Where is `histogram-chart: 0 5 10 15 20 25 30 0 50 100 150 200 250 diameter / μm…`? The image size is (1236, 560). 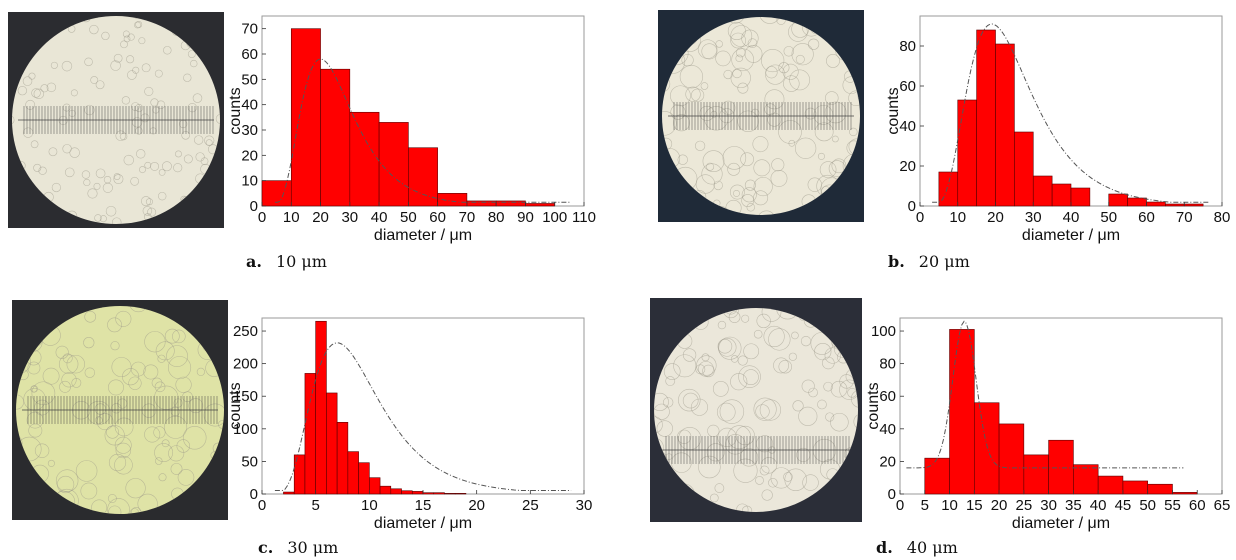 histogram-chart: 0 5 10 15 20 25 30 0 50 100 150 200 250 diameter / μm… is located at coordinates (409, 424).